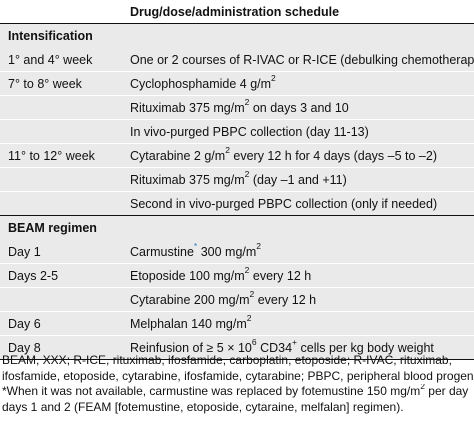 The height and width of the screenshot is (427, 474). I want to click on header-col1, so click(61, 12).